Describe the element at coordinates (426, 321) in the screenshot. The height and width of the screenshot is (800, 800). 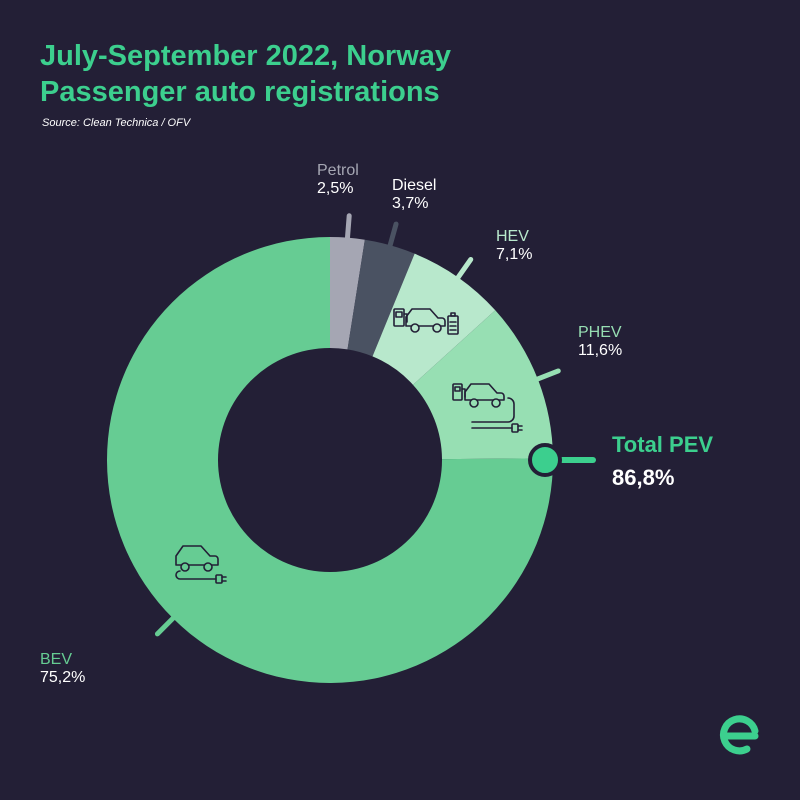
I see `hybrid-car-icon` at that location.